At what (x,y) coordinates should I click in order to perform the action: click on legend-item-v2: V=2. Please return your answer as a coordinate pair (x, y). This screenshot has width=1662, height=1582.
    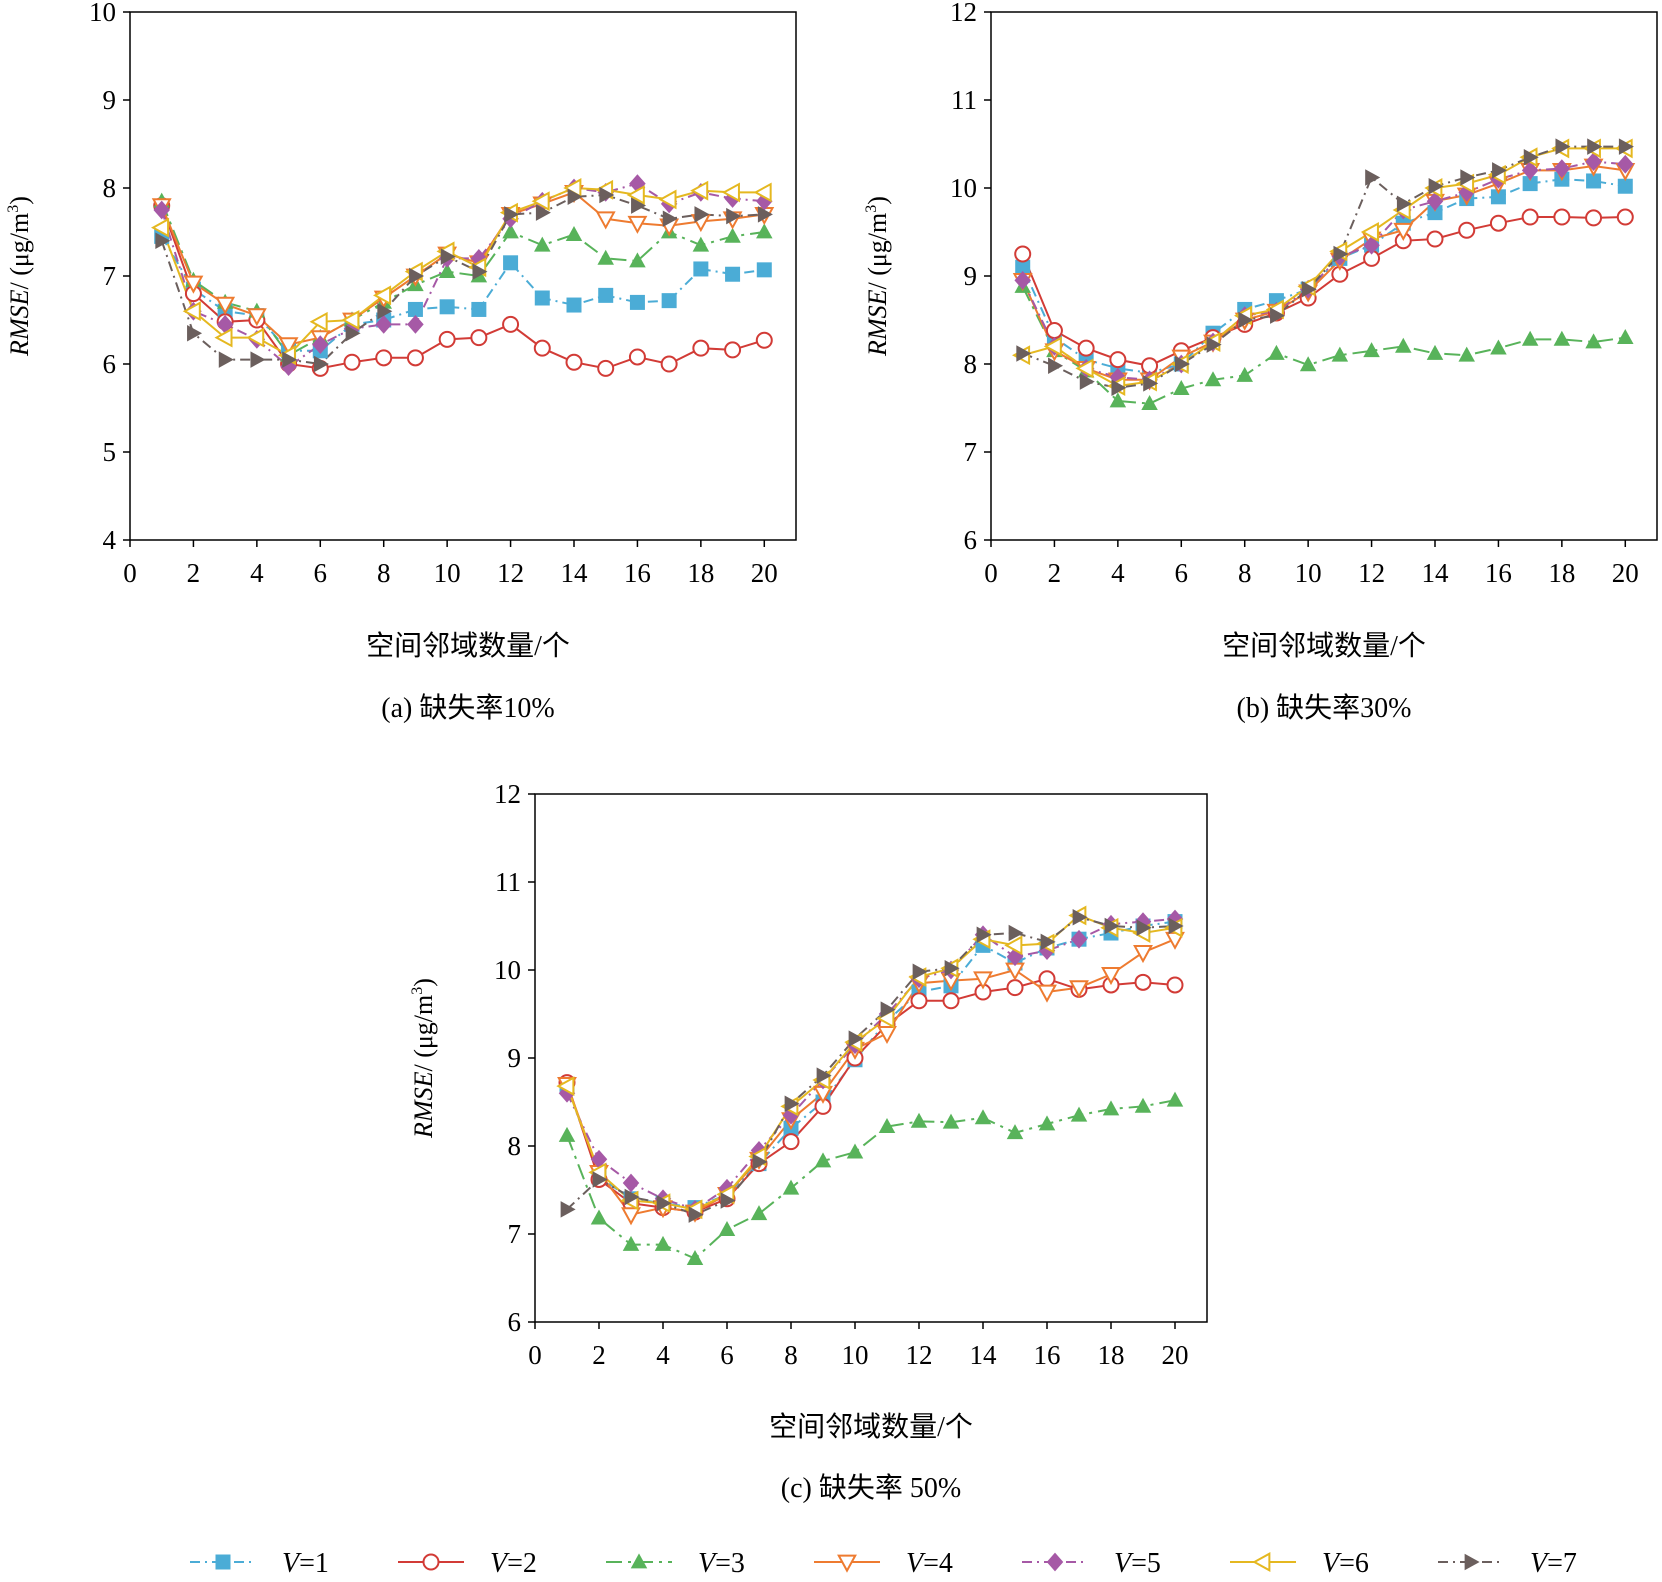
    Looking at the image, I should click on (467, 1563).